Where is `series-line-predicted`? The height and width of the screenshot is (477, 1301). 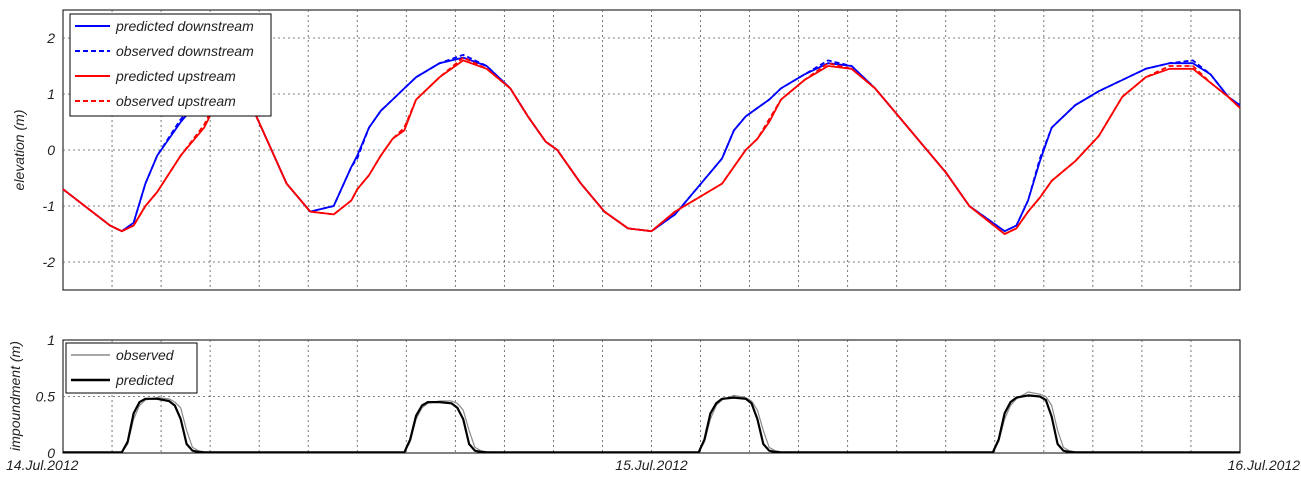
series-line-predicted is located at coordinates (651, 424).